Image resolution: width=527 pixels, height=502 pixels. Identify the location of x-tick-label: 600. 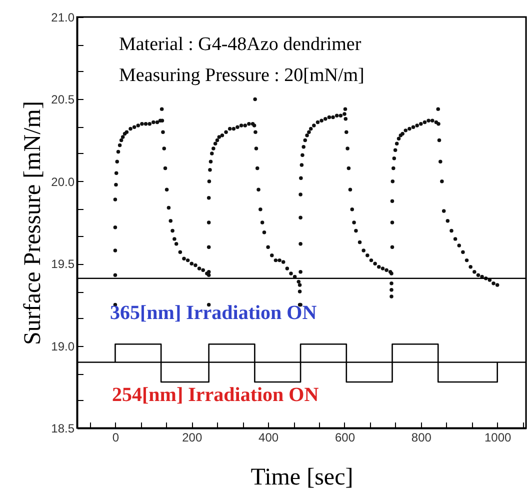
(345, 437).